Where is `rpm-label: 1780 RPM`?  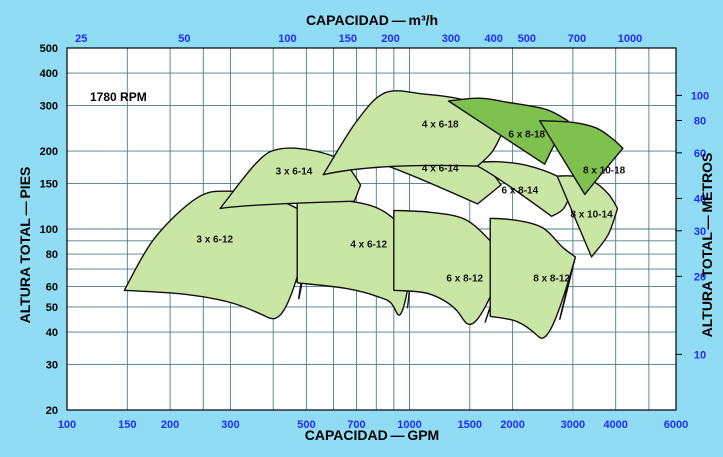
rpm-label: 1780 RPM is located at coordinates (118, 97).